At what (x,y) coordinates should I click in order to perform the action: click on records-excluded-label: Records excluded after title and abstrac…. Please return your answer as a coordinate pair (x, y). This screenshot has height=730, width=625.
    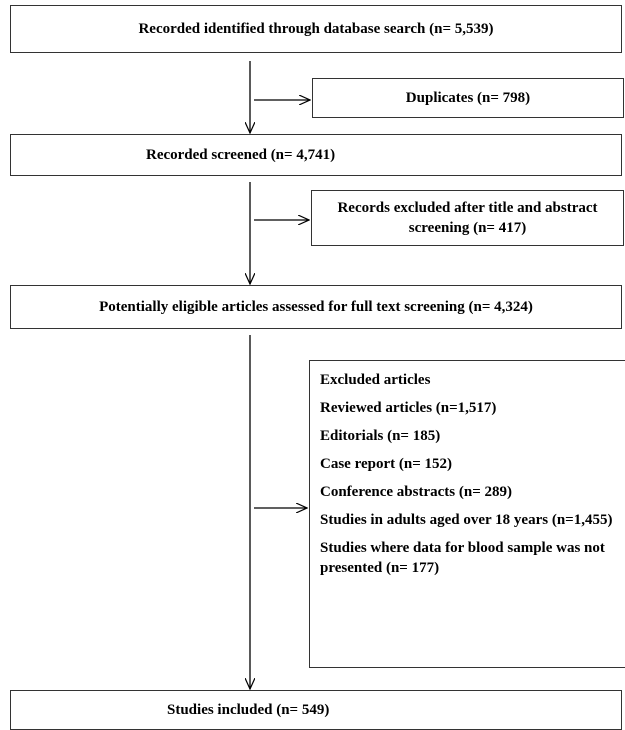
    Looking at the image, I should click on (467, 218).